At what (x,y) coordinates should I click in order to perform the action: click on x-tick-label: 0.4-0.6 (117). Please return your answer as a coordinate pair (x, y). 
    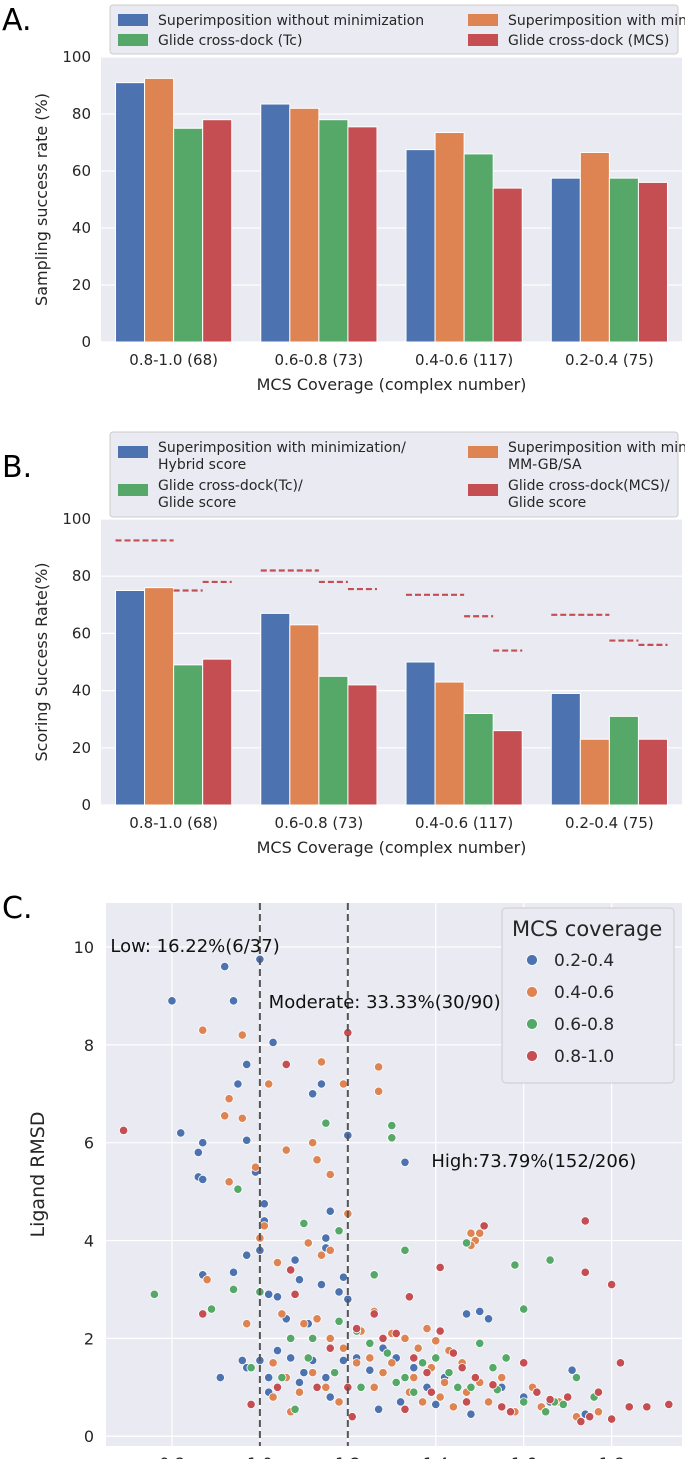
    Looking at the image, I should click on (464, 360).